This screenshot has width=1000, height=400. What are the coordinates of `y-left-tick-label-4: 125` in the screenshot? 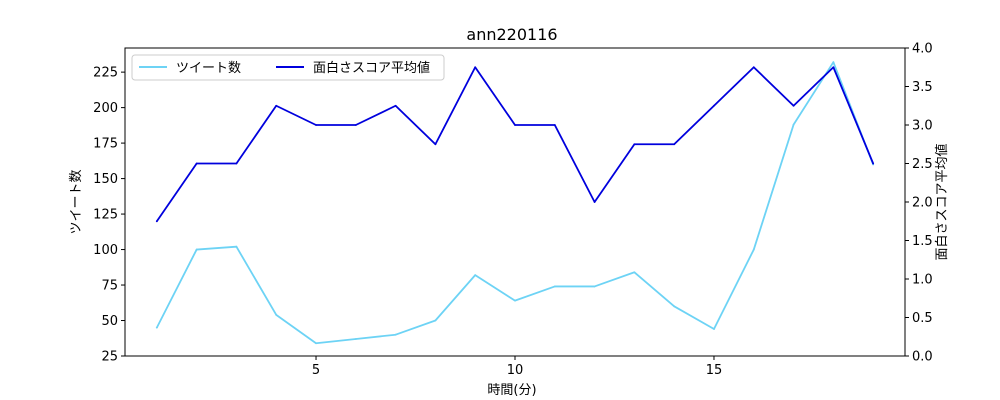 It's located at (105, 215).